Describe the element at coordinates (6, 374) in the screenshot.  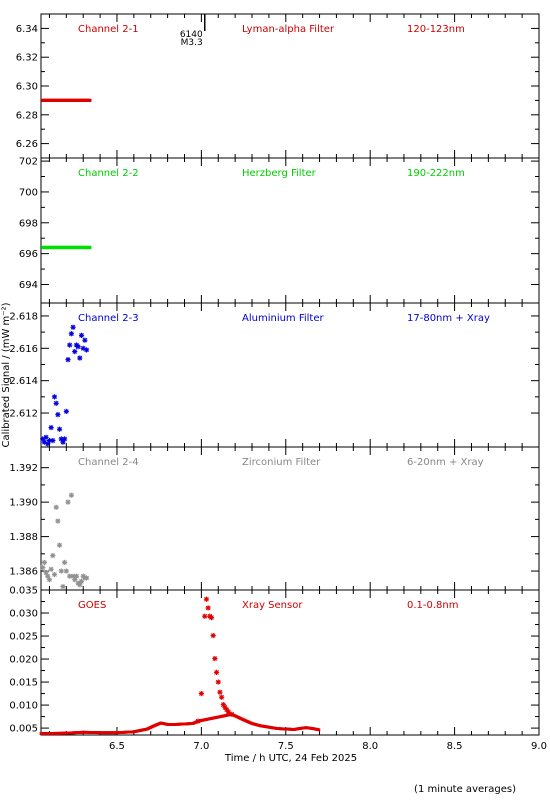
I see `y-axis-title: Calibrated Signal / (mW m⁻²)` at that location.